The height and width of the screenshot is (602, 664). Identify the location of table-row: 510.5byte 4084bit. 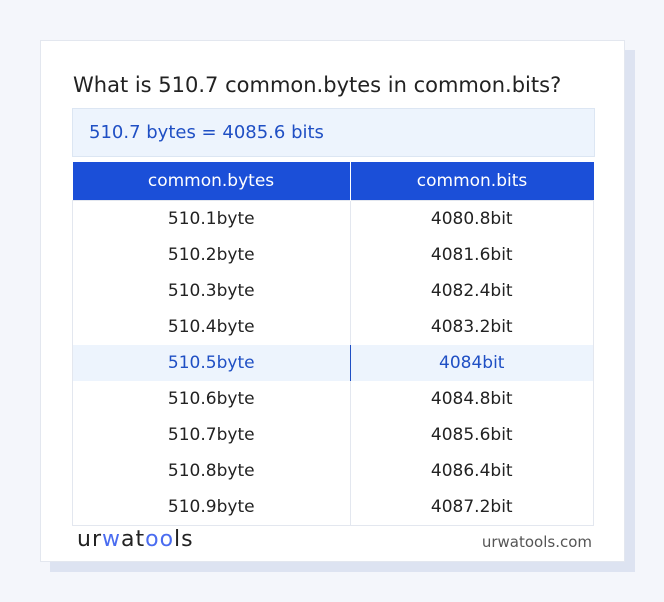
(333, 363).